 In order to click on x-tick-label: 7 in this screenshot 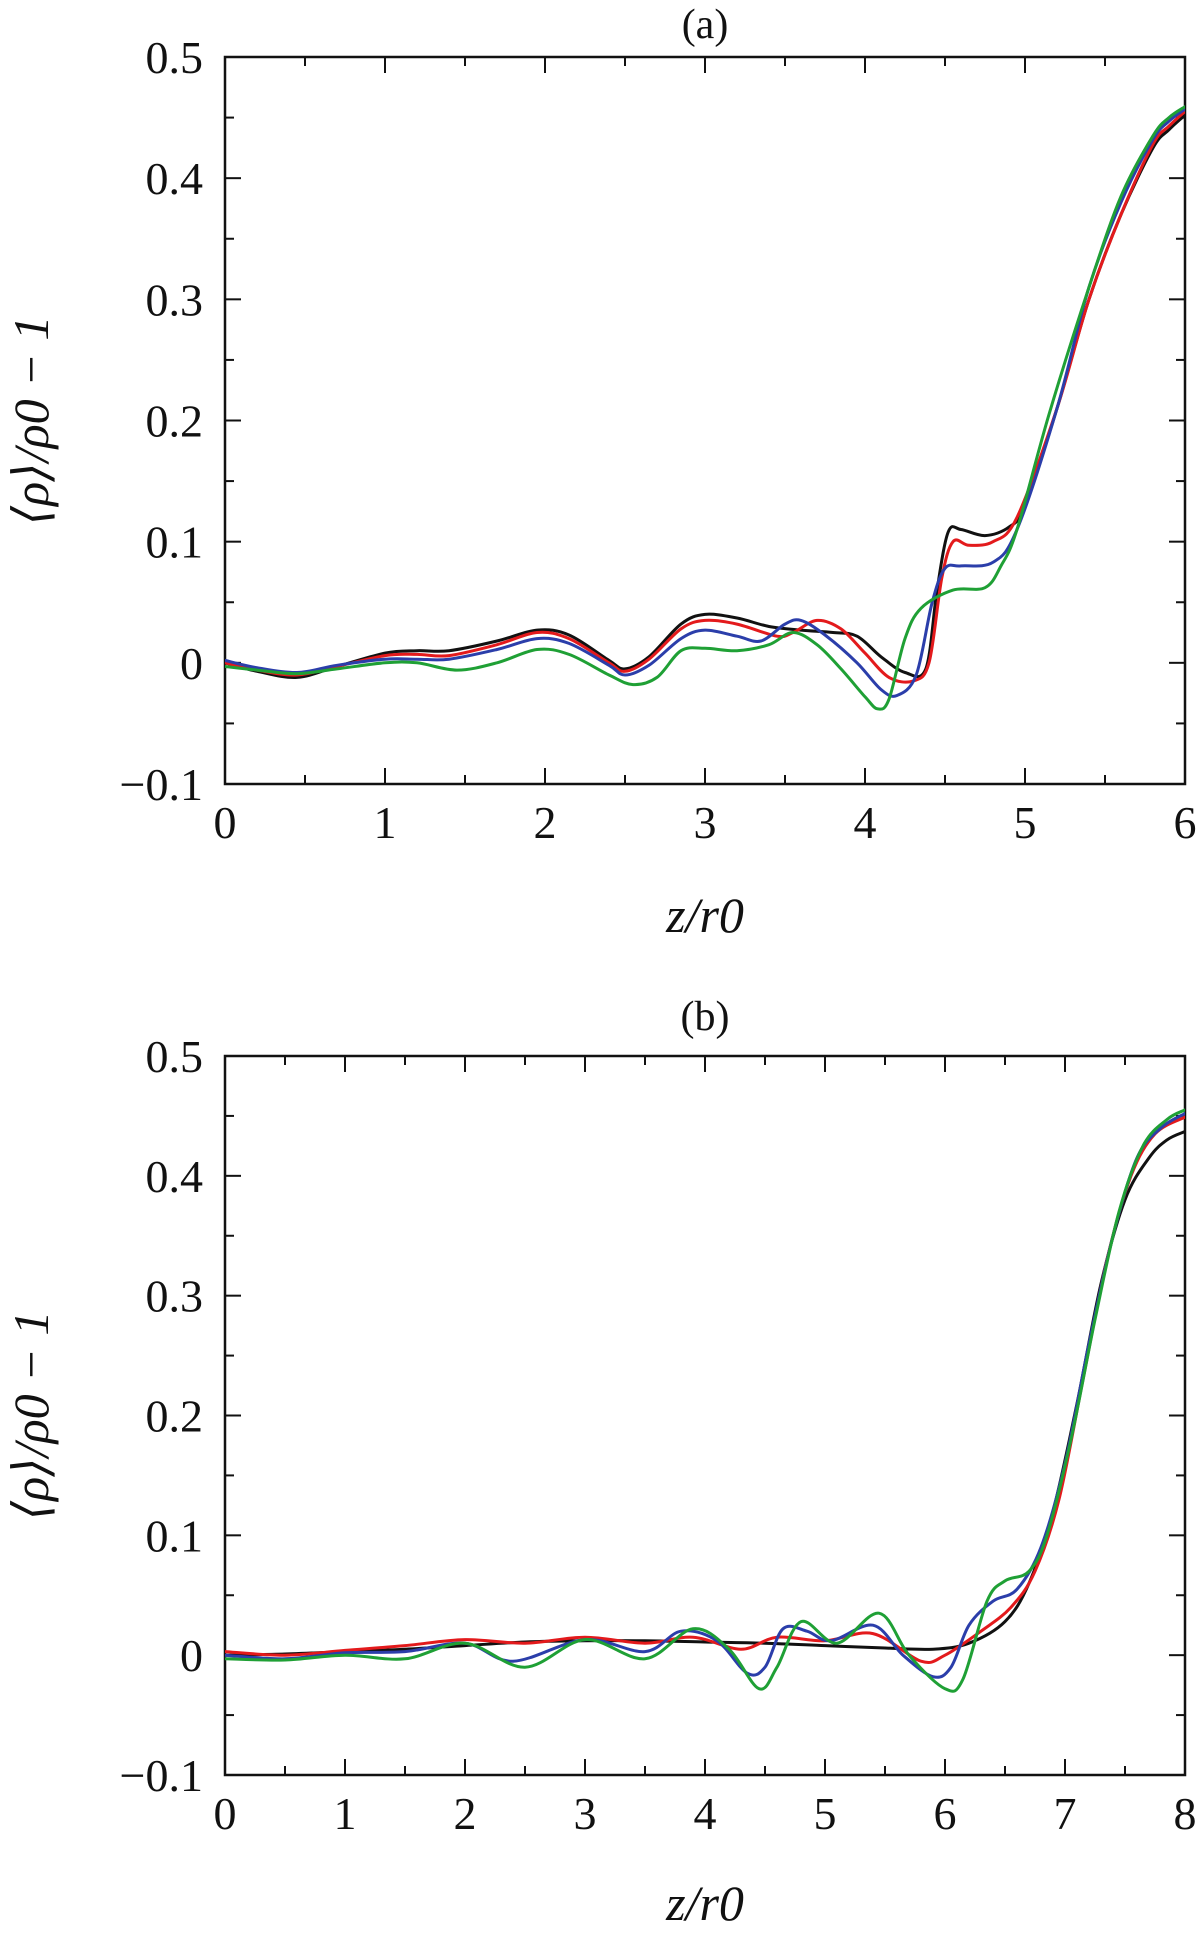, I will do `click(1065, 1813)`.